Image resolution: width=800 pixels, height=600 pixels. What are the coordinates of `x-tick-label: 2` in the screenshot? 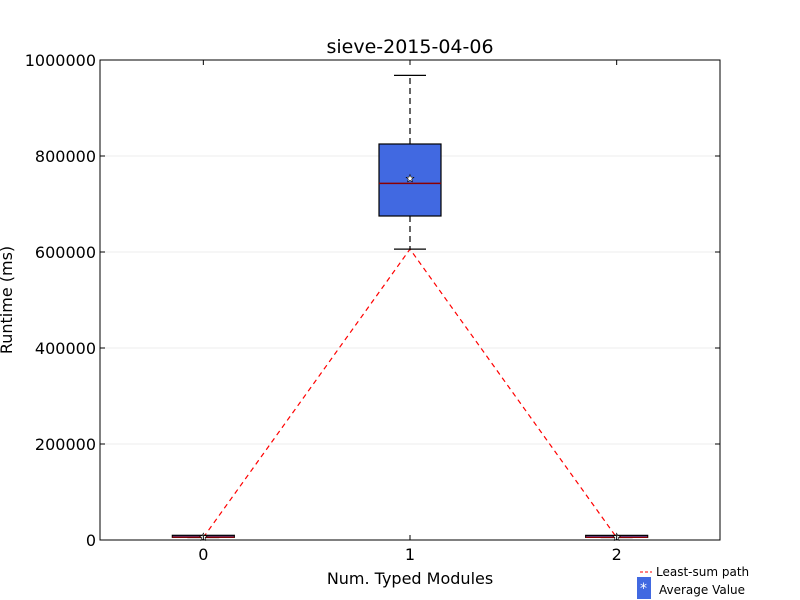 It's located at (617, 554).